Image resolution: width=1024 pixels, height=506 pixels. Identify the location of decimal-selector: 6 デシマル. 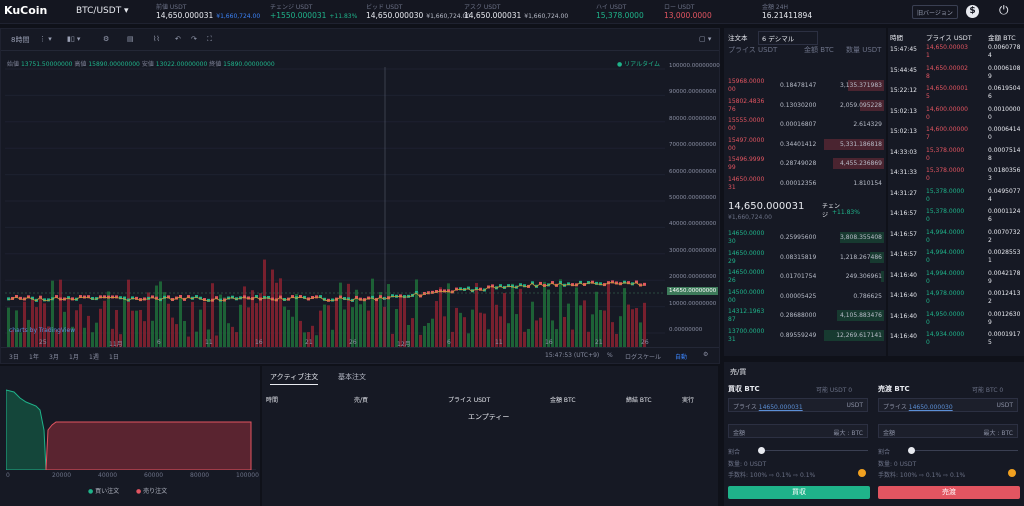
(788, 38).